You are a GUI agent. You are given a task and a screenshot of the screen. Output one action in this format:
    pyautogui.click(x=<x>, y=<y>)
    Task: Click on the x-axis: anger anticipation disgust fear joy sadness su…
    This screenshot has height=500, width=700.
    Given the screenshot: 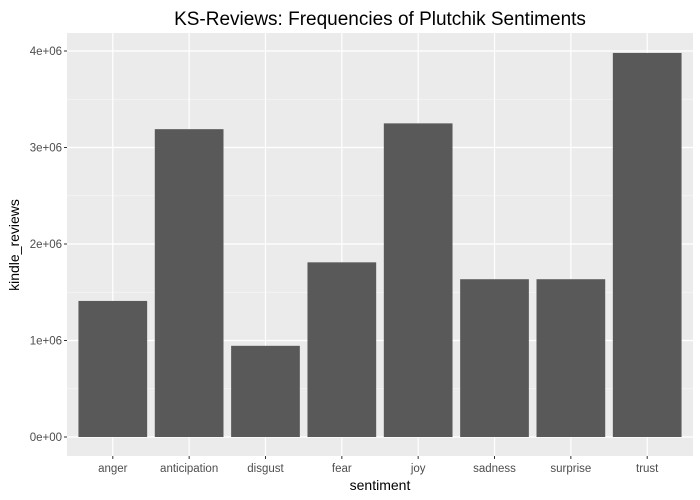 What is the action you would take?
    pyautogui.click(x=378, y=465)
    